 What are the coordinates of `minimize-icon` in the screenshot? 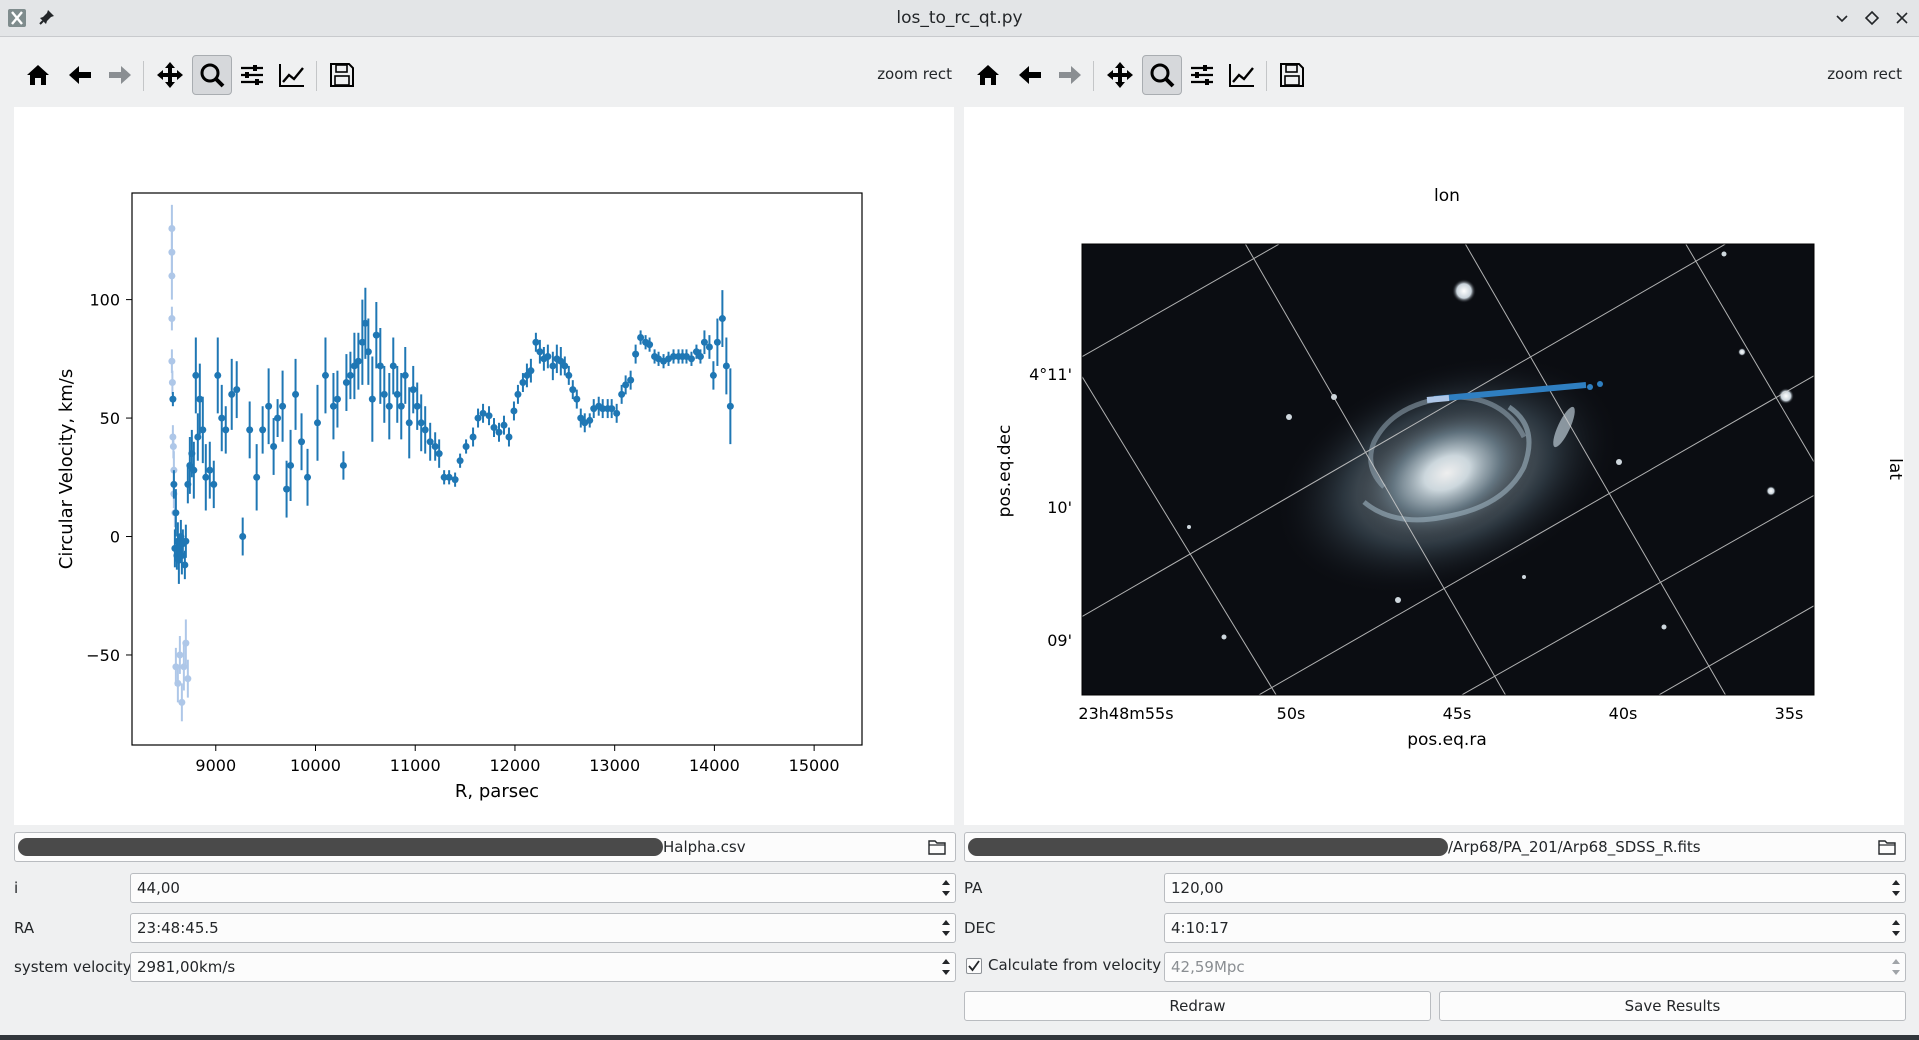 It's located at (1842, 18).